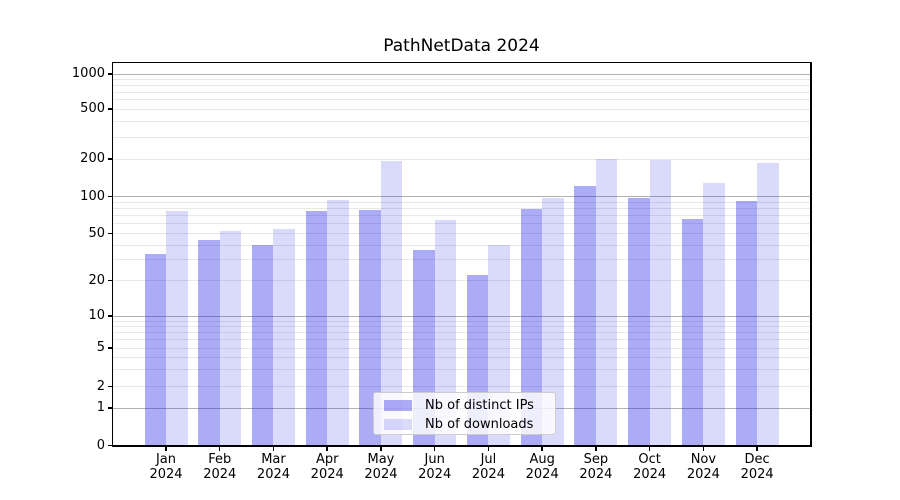 The width and height of the screenshot is (900, 500). Describe the element at coordinates (88, 73) in the screenshot. I see `y-axis-label-1000: 1000` at that location.